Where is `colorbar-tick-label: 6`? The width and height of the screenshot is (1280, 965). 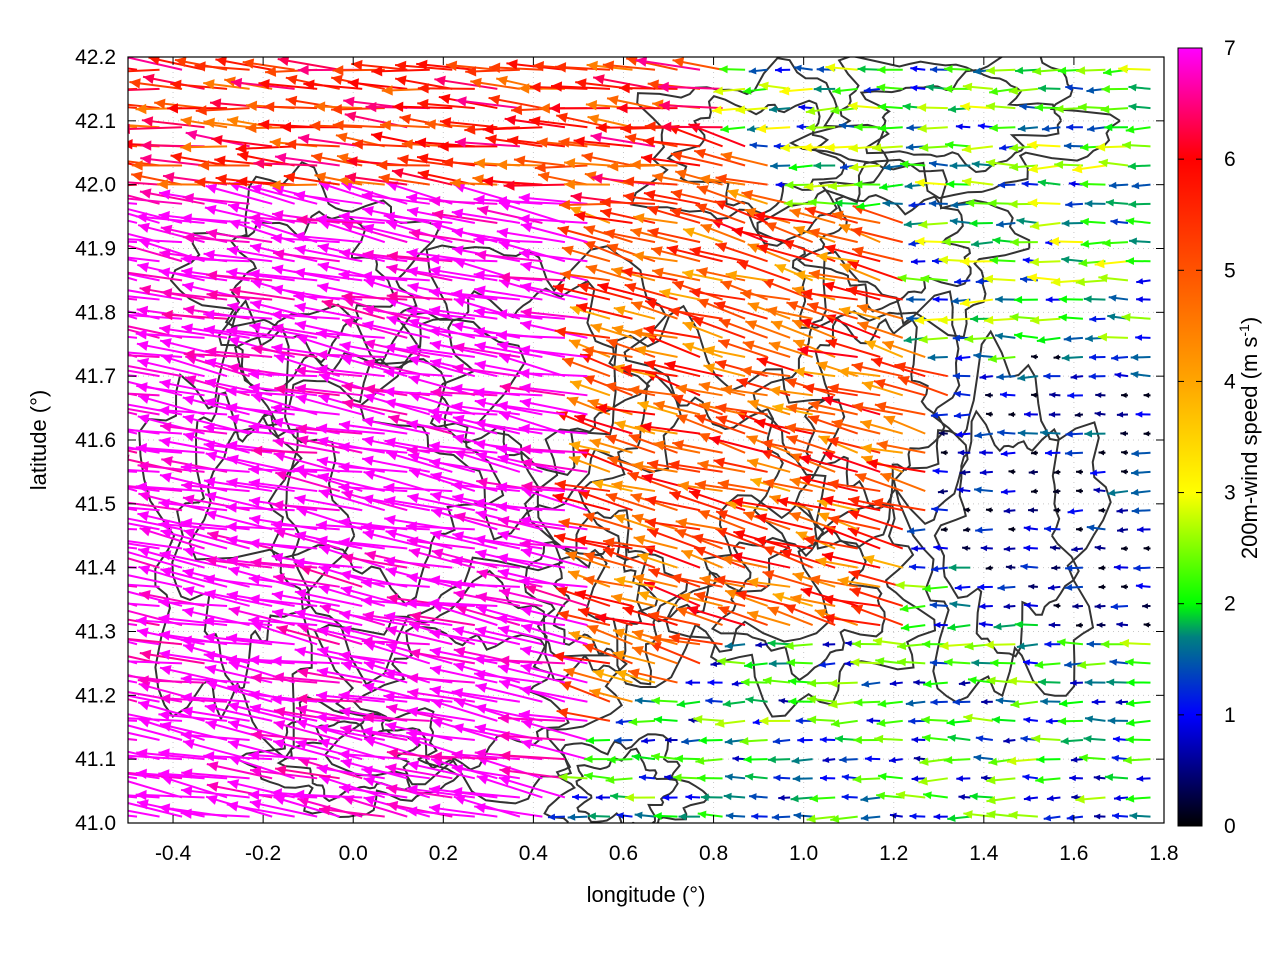 colorbar-tick-label: 6 is located at coordinates (1230, 159).